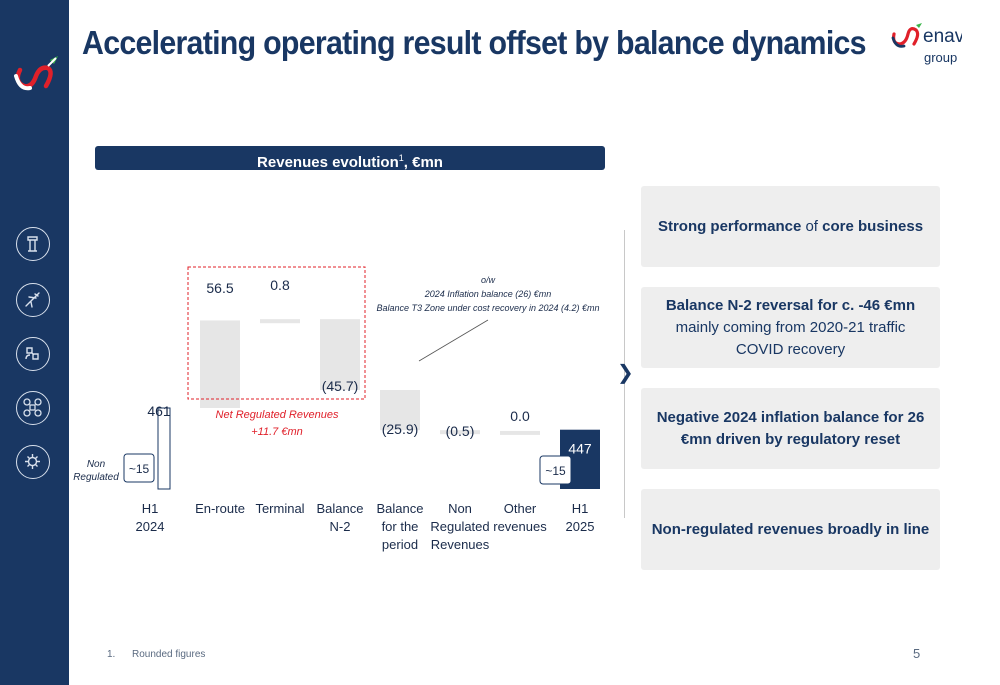  What do you see at coordinates (219, 288) in the screenshot?
I see `value-label: 56.5` at bounding box center [219, 288].